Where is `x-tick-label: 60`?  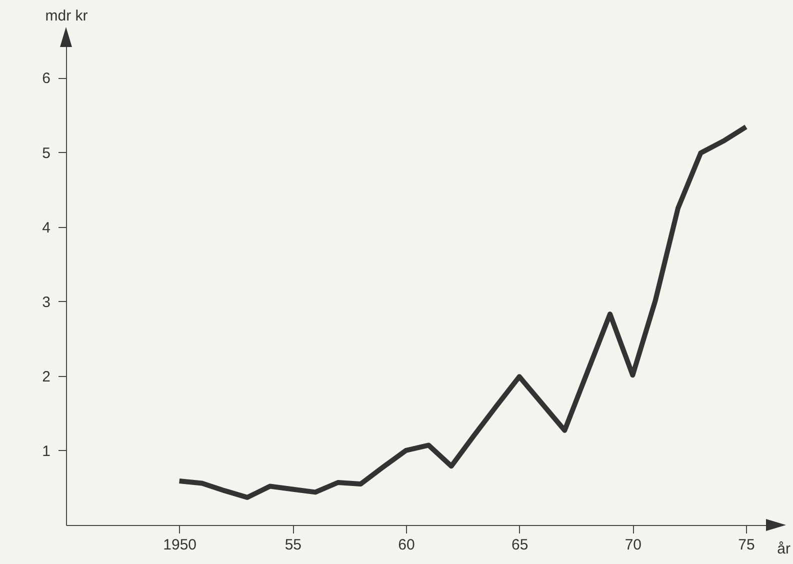 x-tick-label: 60 is located at coordinates (406, 545).